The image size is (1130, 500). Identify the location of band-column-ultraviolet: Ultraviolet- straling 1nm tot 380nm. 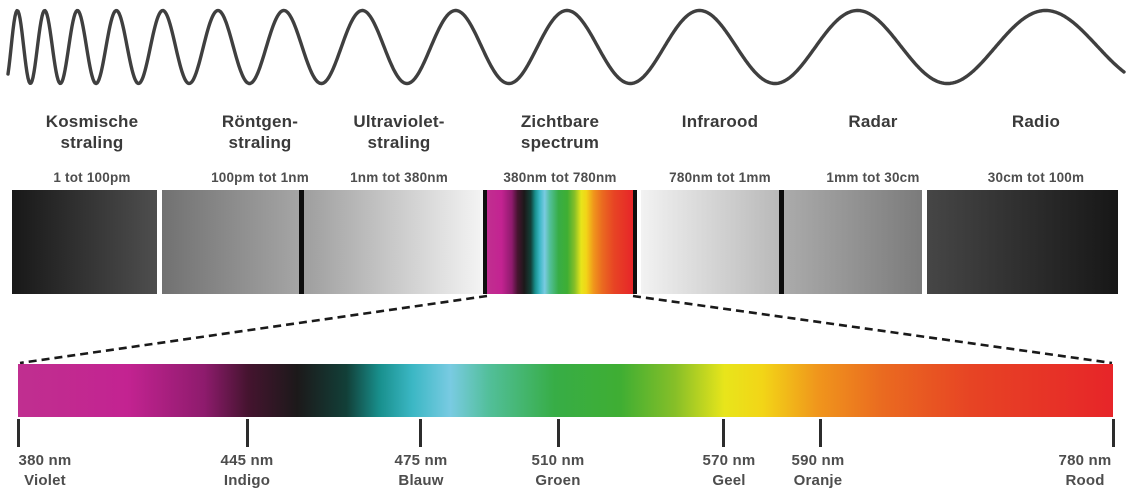
(399, 148).